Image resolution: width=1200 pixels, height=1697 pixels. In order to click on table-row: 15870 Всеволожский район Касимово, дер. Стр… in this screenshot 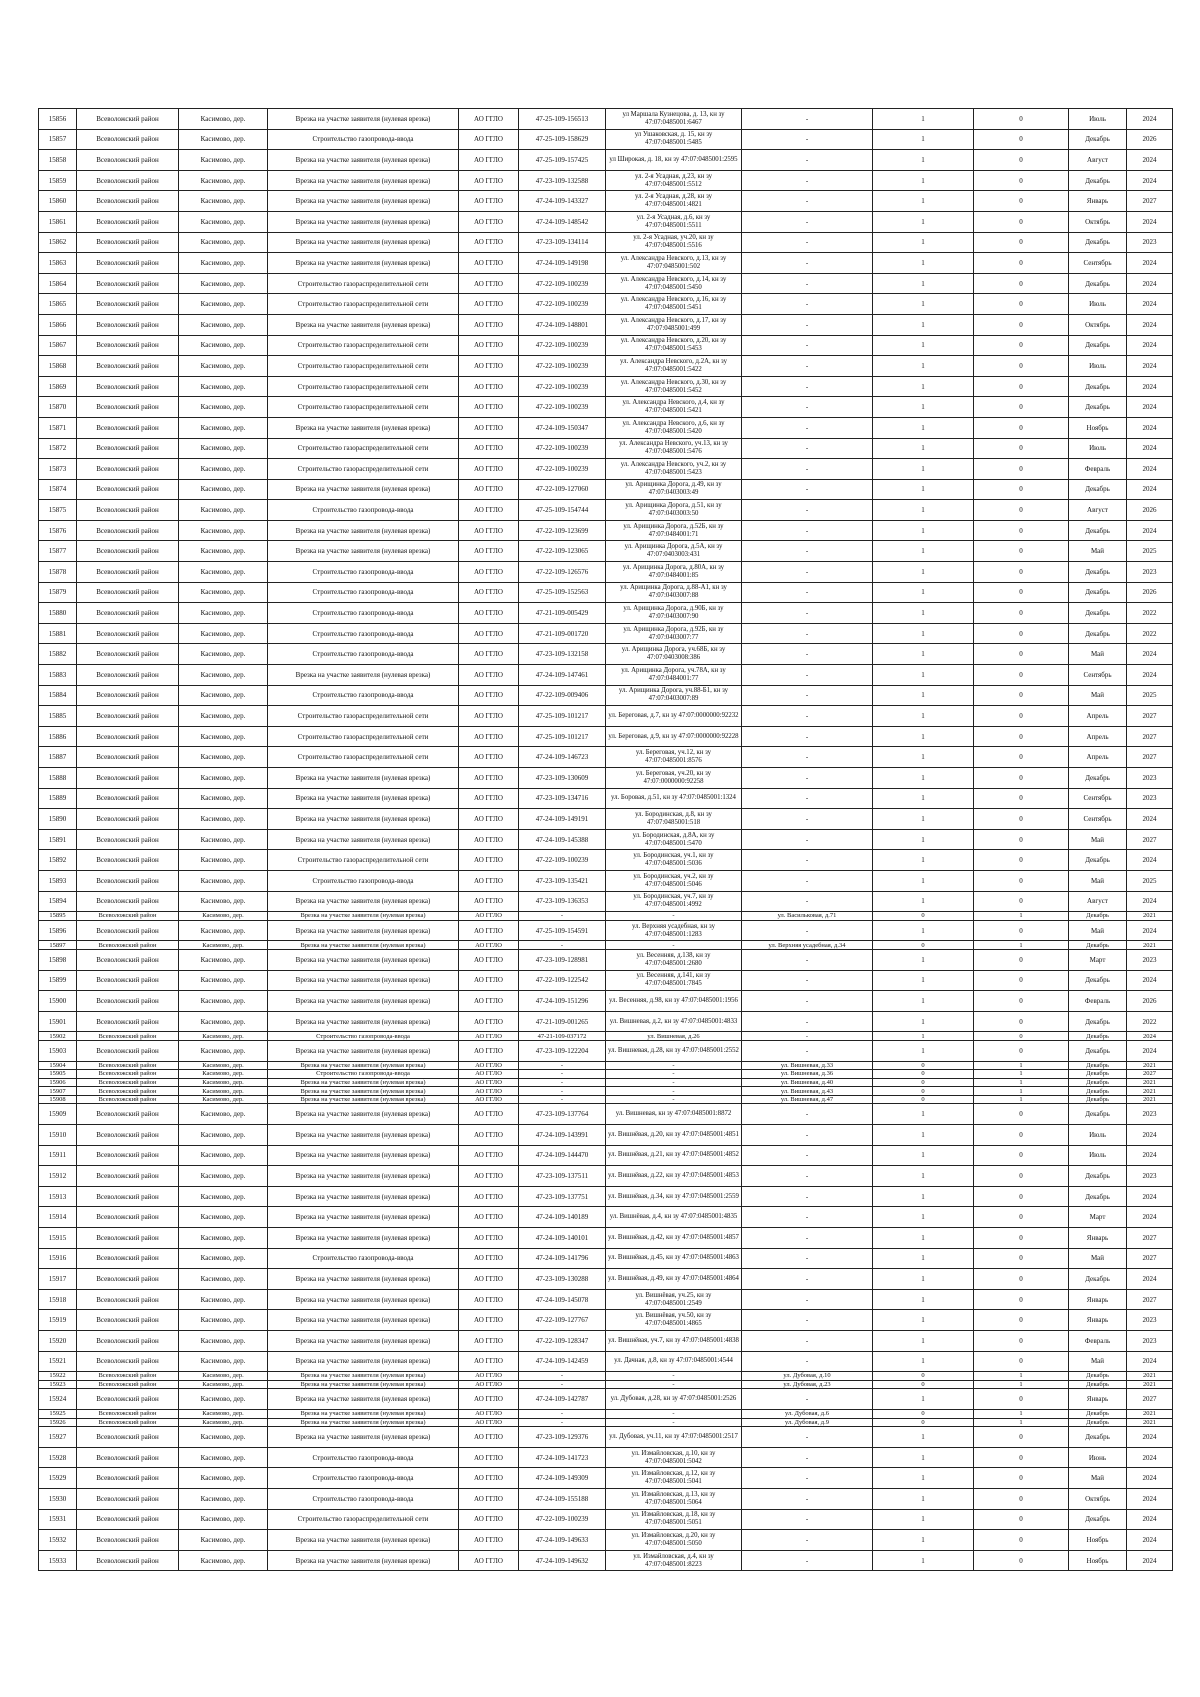, I will do `click(605, 407)`.